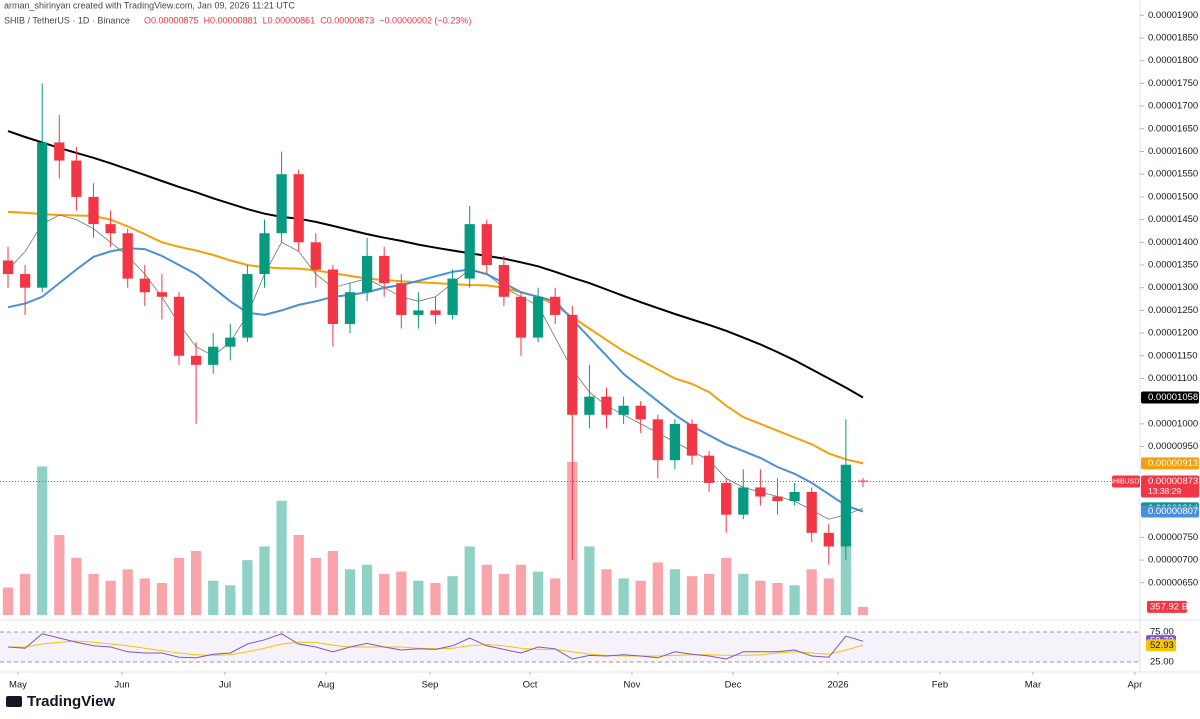 This screenshot has width=1200, height=719. Describe the element at coordinates (1126, 481) in the screenshot. I see `symbol-badge-label: SHIBUSDT` at that location.